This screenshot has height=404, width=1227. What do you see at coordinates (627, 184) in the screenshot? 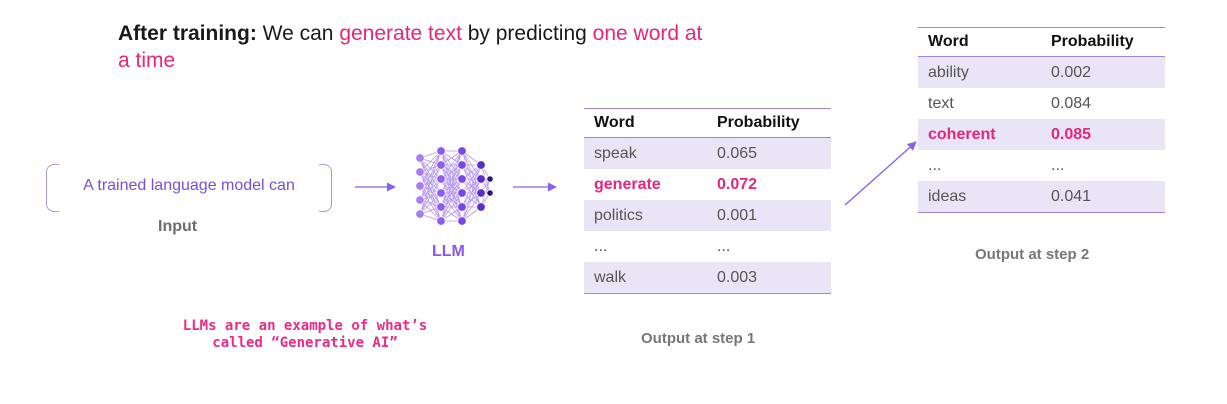
I see `step1-word-cell: generate` at bounding box center [627, 184].